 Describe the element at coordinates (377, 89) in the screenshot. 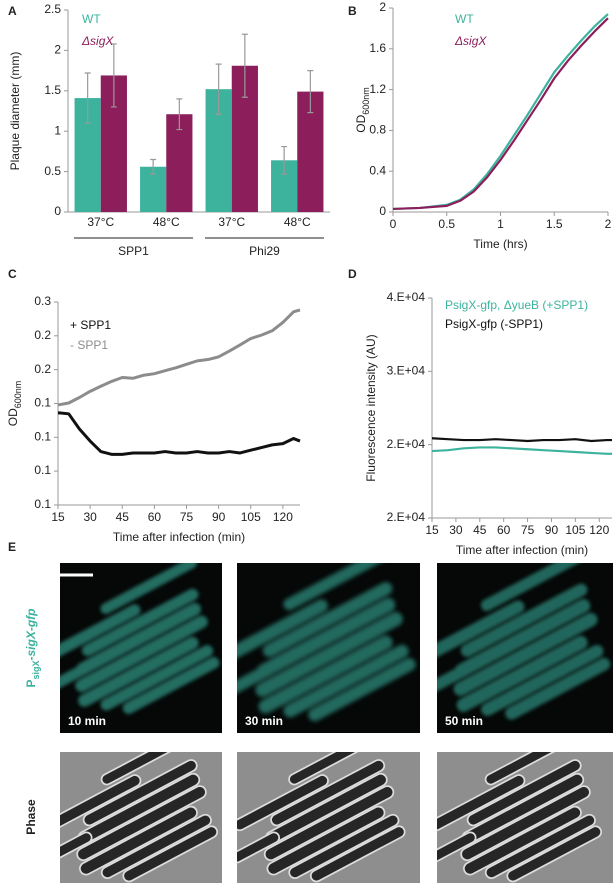

I see `y-tick-label: 1.2` at that location.